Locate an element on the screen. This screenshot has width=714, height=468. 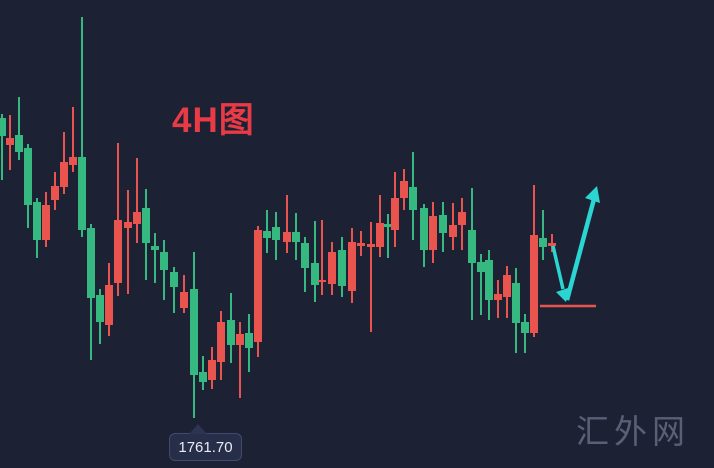
tooltip-pointer-icon is located at coordinates (198, 429).